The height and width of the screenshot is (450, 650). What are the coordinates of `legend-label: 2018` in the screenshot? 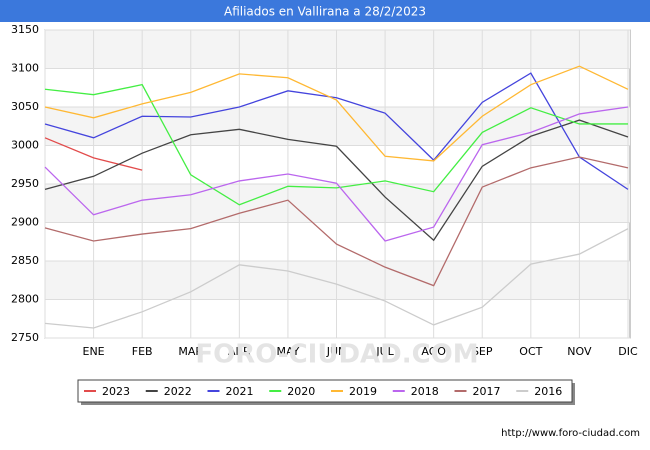 It's located at (425, 391).